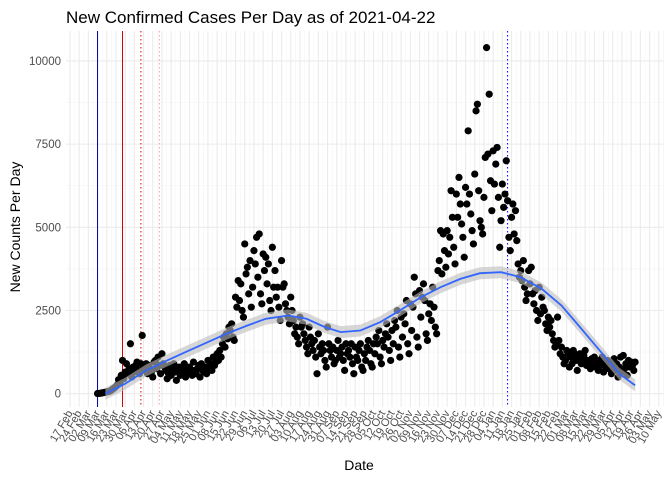 This screenshot has width=672, height=480. I want to click on y-tick-label: 10000, so click(45, 62).